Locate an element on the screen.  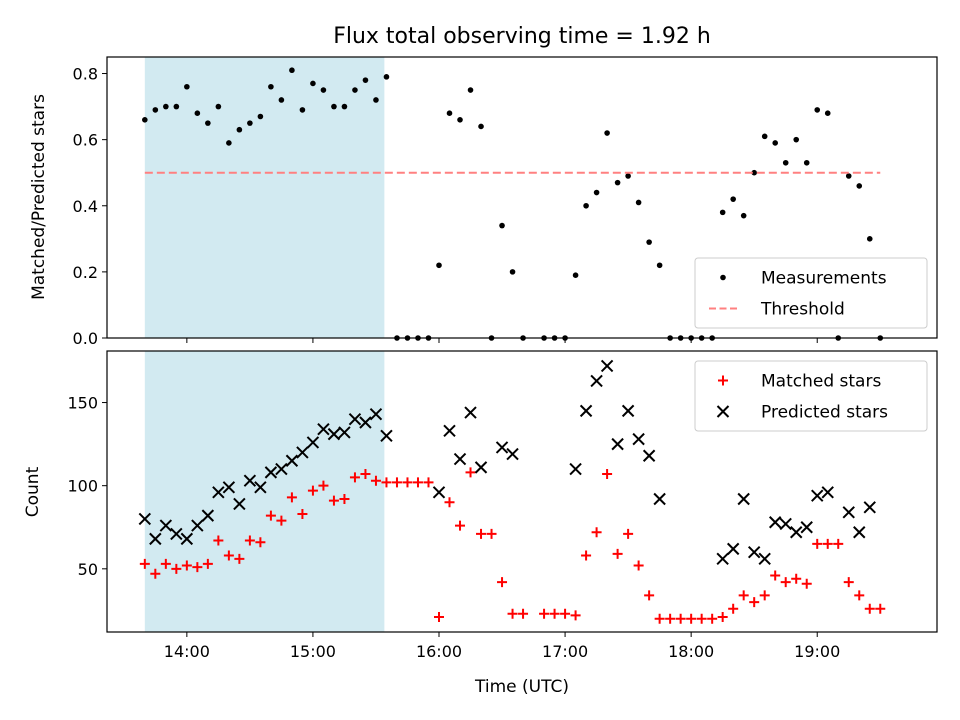
y-tick-label: 50 is located at coordinates (88, 569).